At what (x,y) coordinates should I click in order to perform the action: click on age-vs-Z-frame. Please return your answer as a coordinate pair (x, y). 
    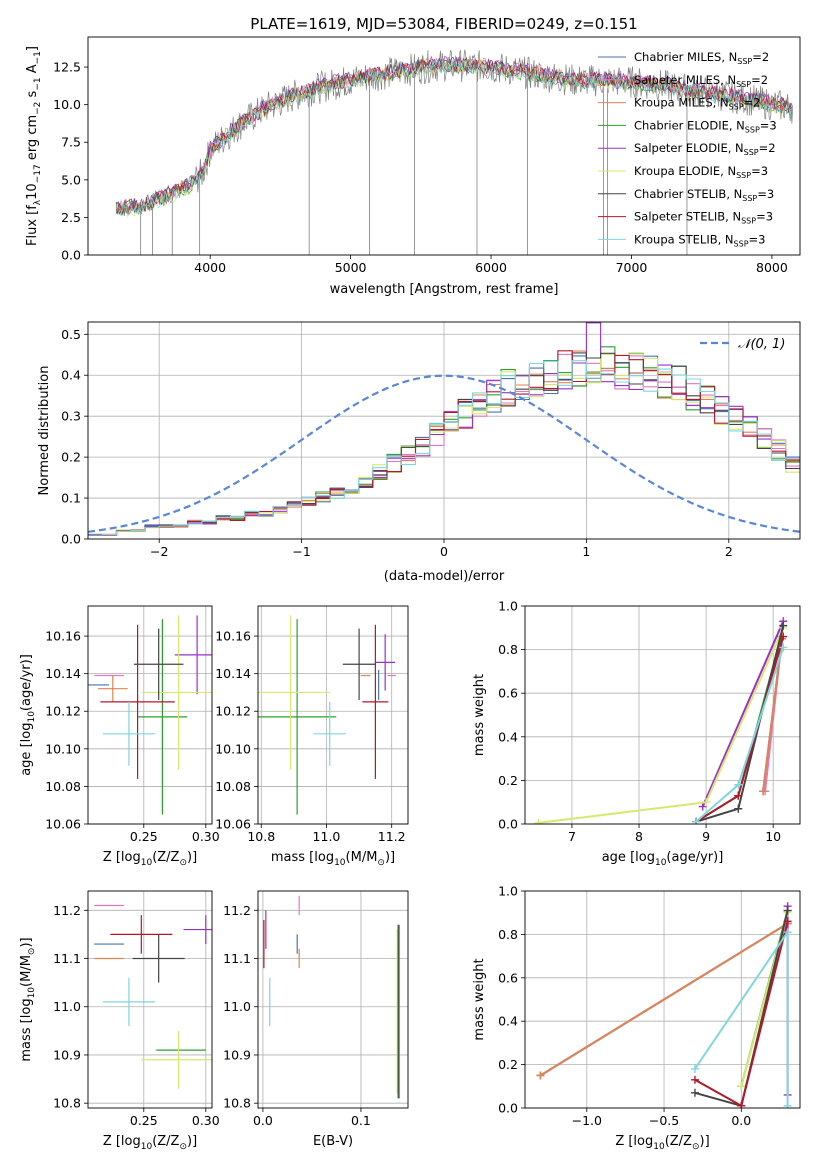
    Looking at the image, I should click on (150, 715).